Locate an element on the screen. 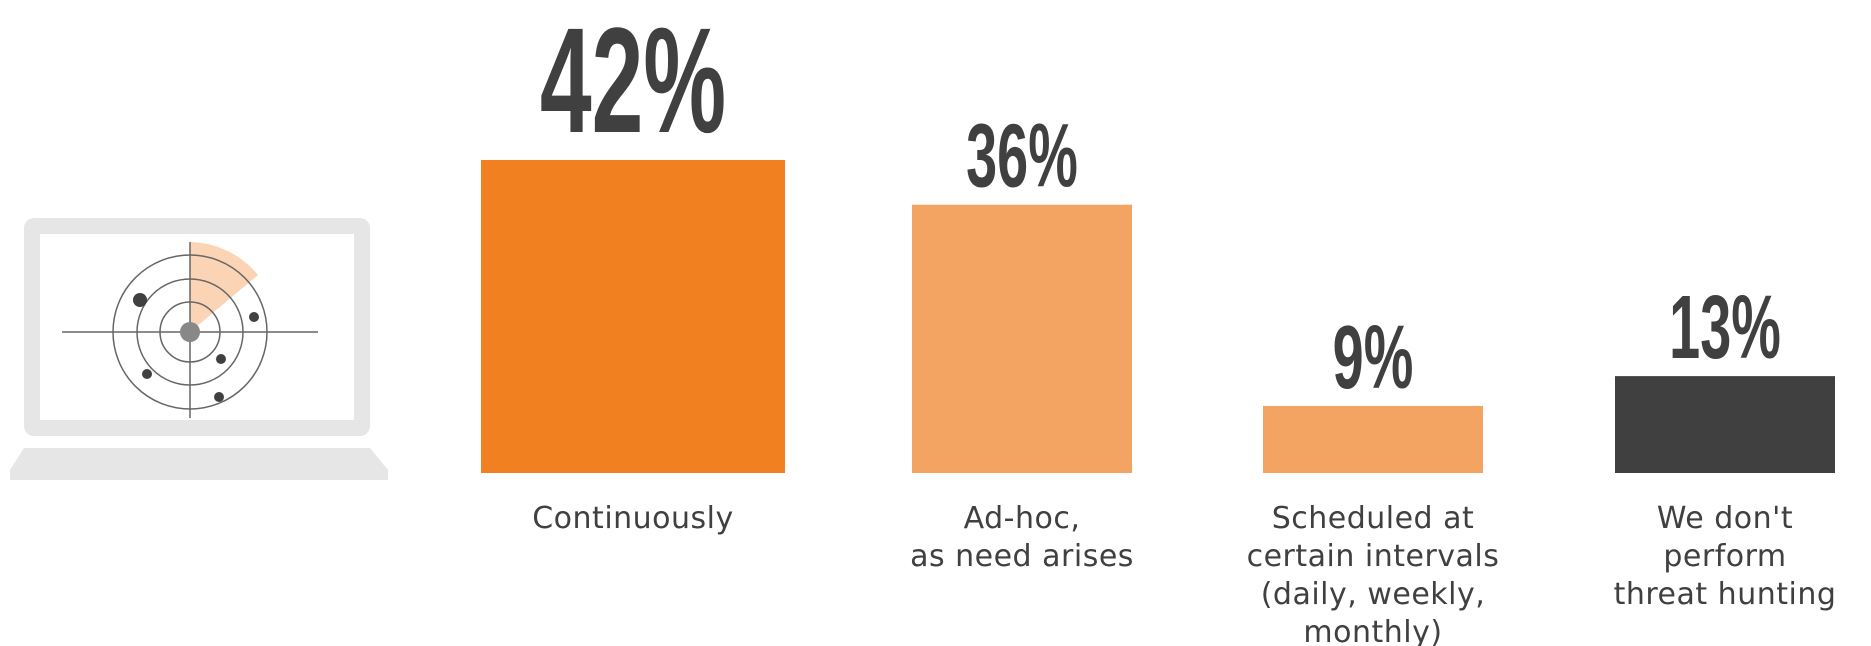 The width and height of the screenshot is (1871, 646). category-label-continuously: Continuously is located at coordinates (633, 518).